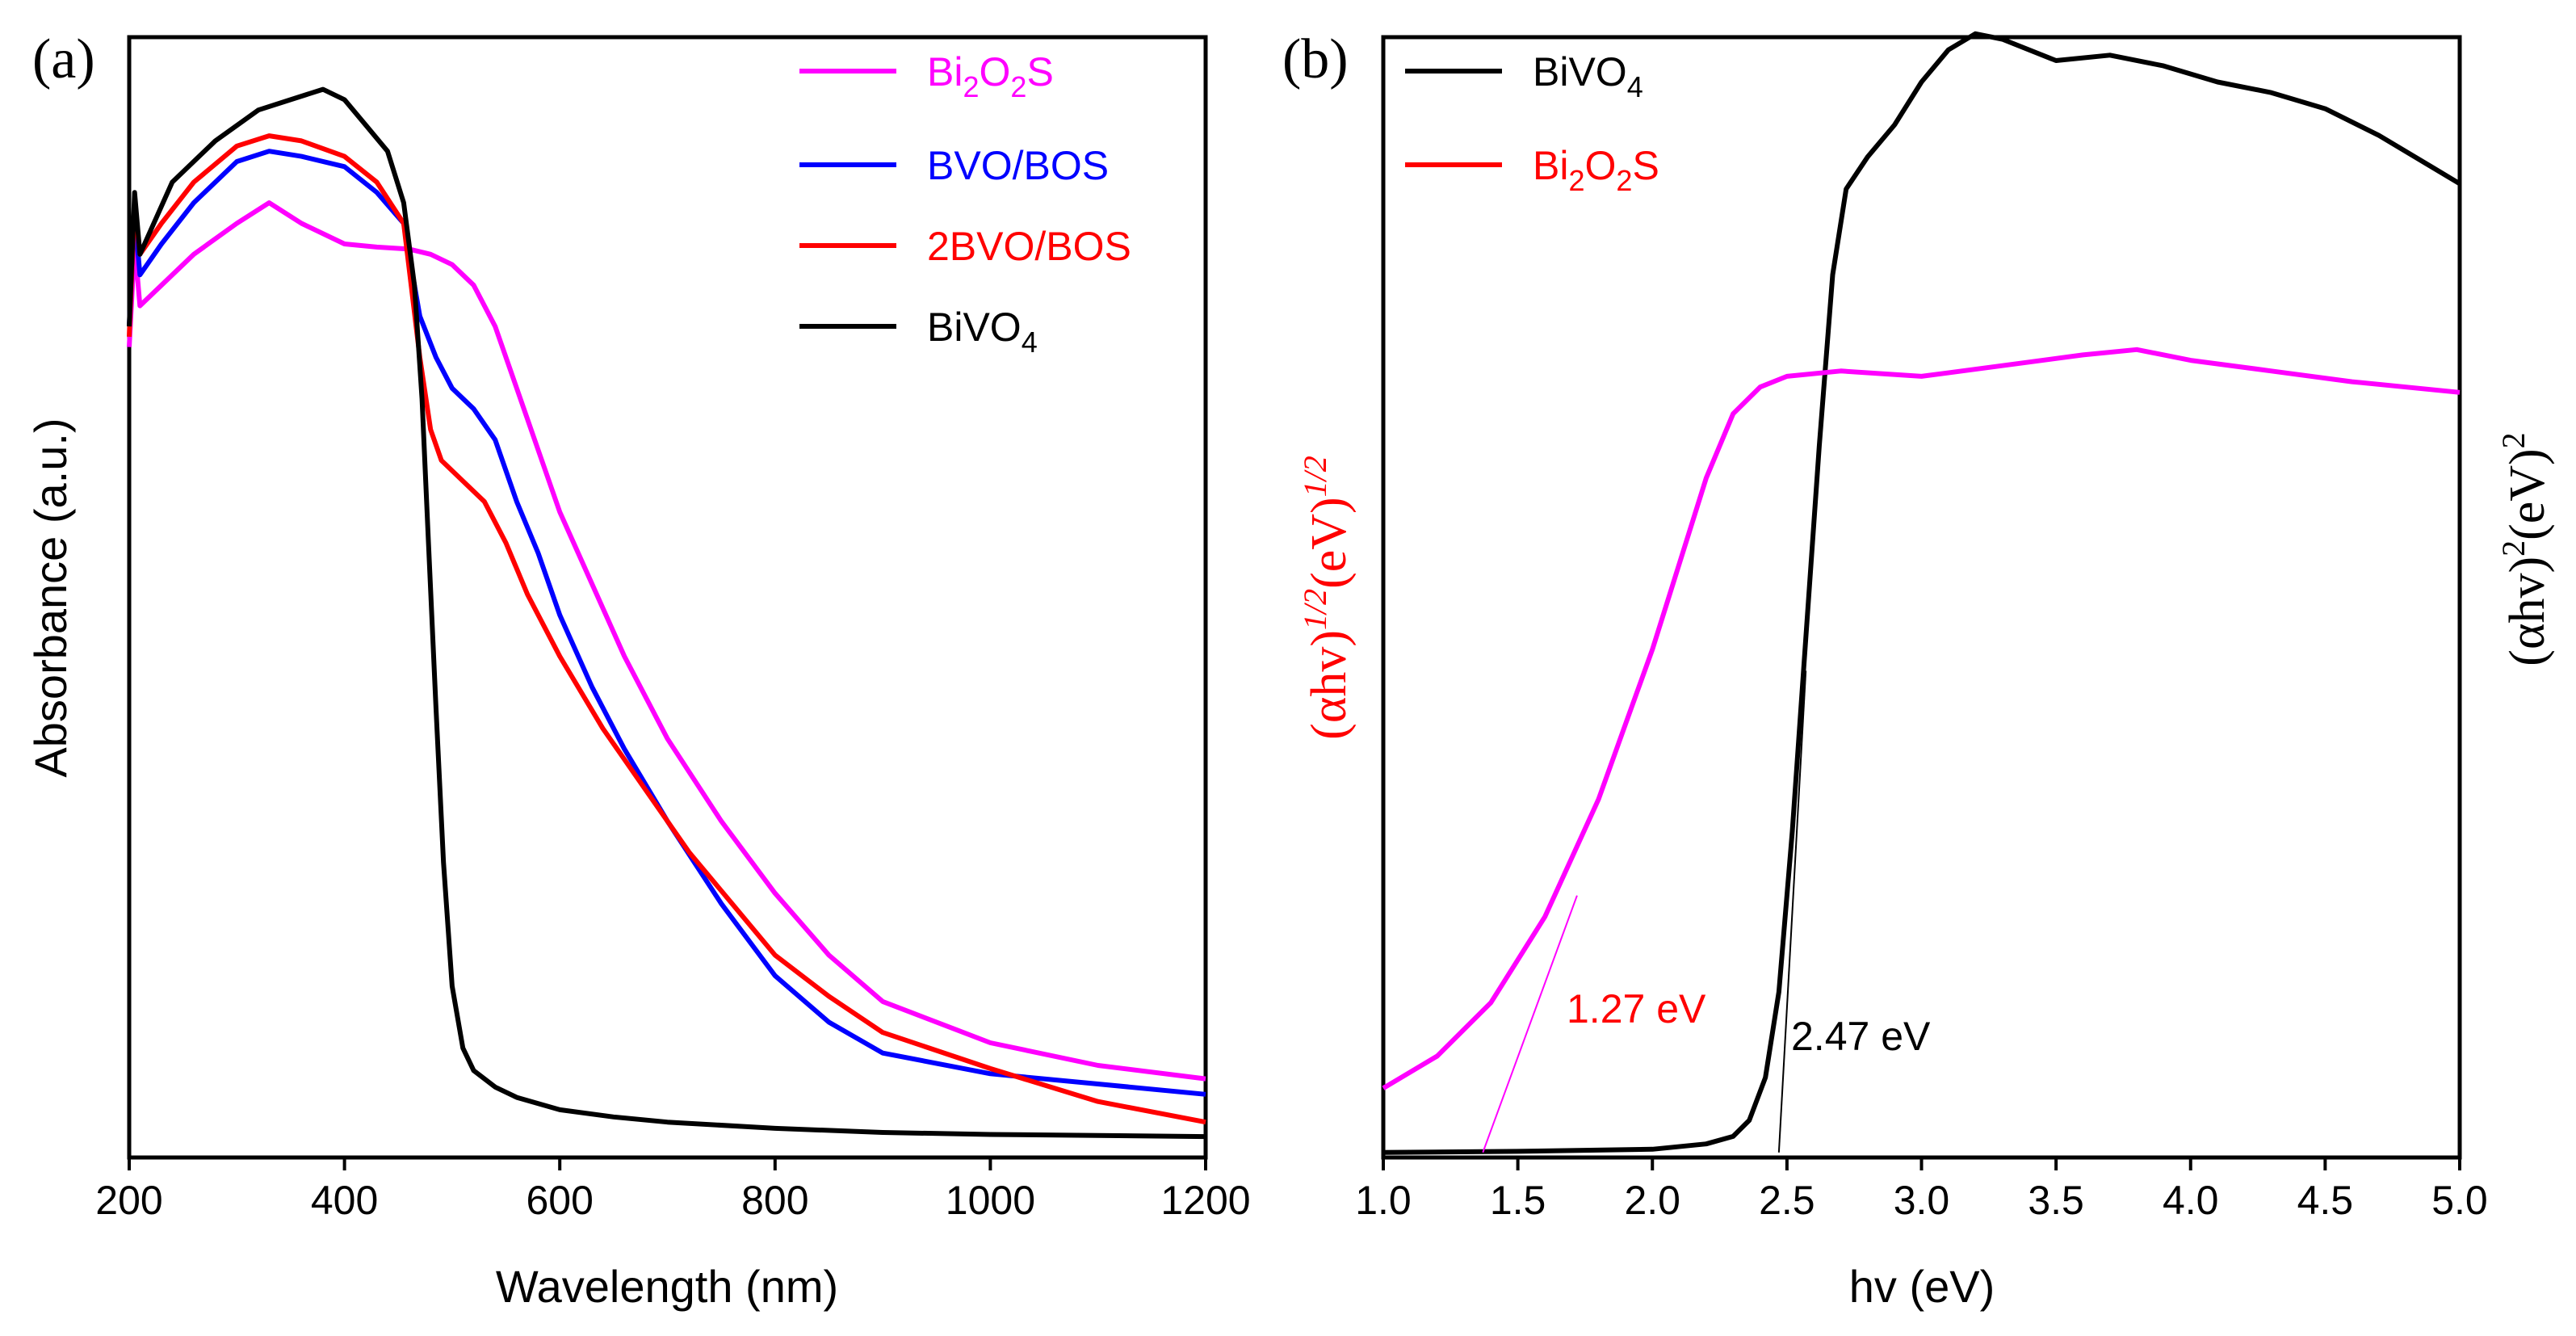 Image resolution: width=2576 pixels, height=1336 pixels. I want to click on panel-a-x-tick-label: 1200, so click(1205, 1200).